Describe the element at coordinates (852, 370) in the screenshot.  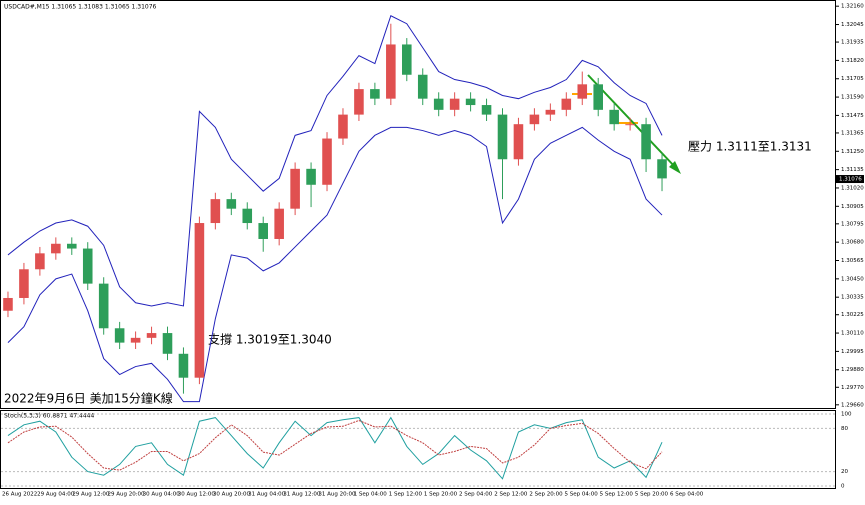
I see `y-tick-label: 1.29880` at that location.